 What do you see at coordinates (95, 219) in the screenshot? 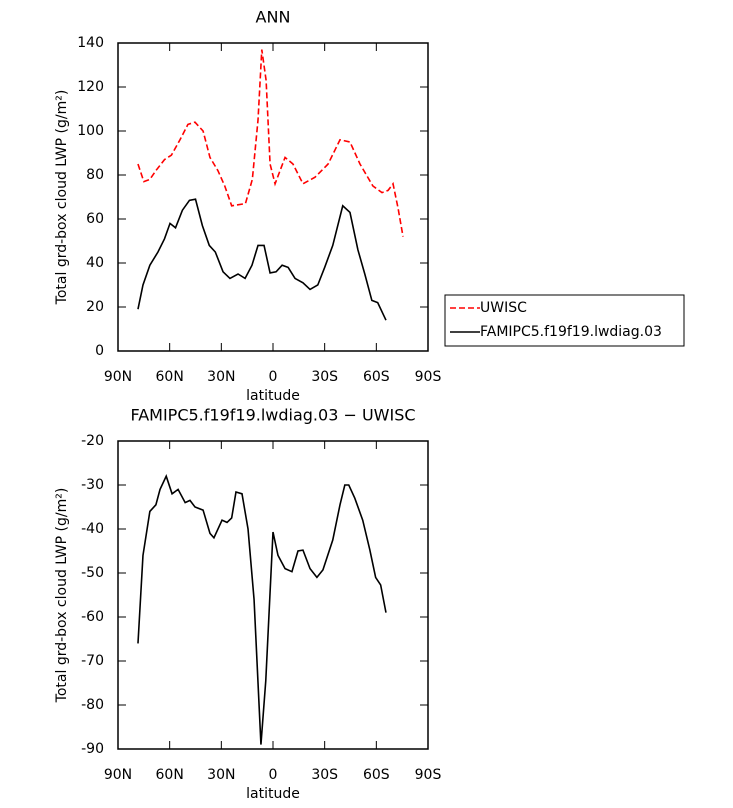
I see `y-tick-label: 60` at bounding box center [95, 219].